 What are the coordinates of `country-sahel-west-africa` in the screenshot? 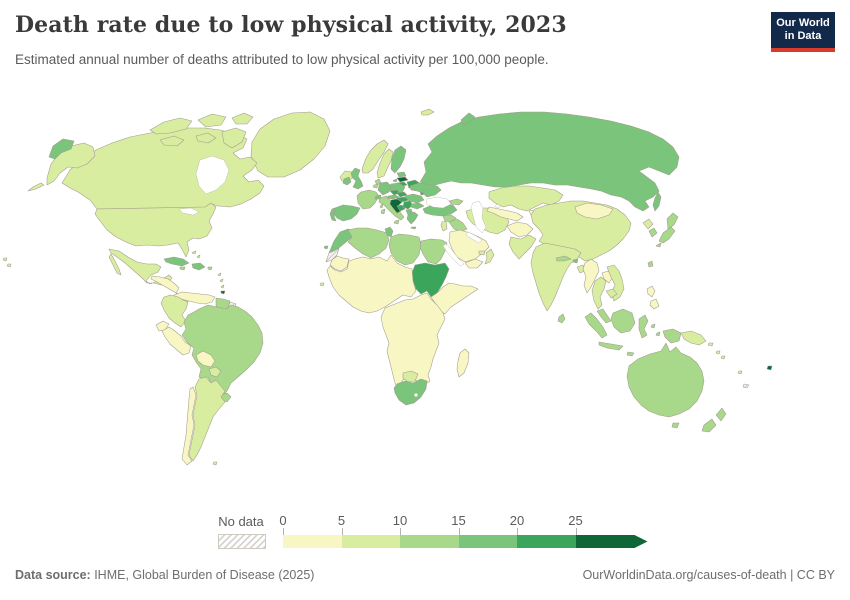 It's located at (371, 284).